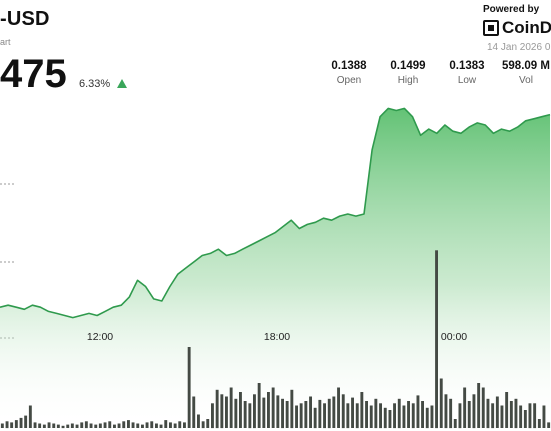 This screenshot has height=431, width=551. What do you see at coordinates (5, 42) in the screenshot?
I see `chart-subtitle: art` at bounding box center [5, 42].